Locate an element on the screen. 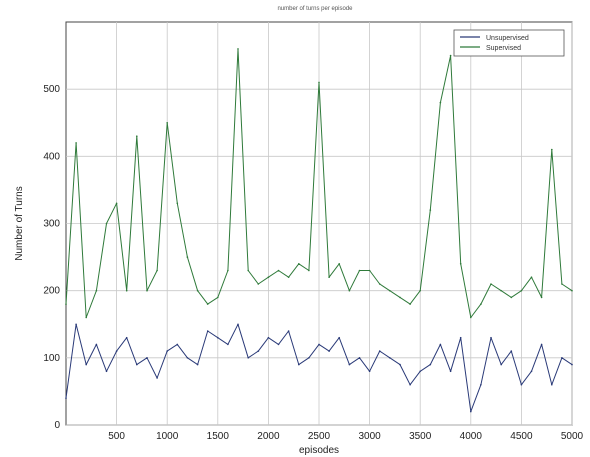  y-tick-label: 100 is located at coordinates (51, 358).